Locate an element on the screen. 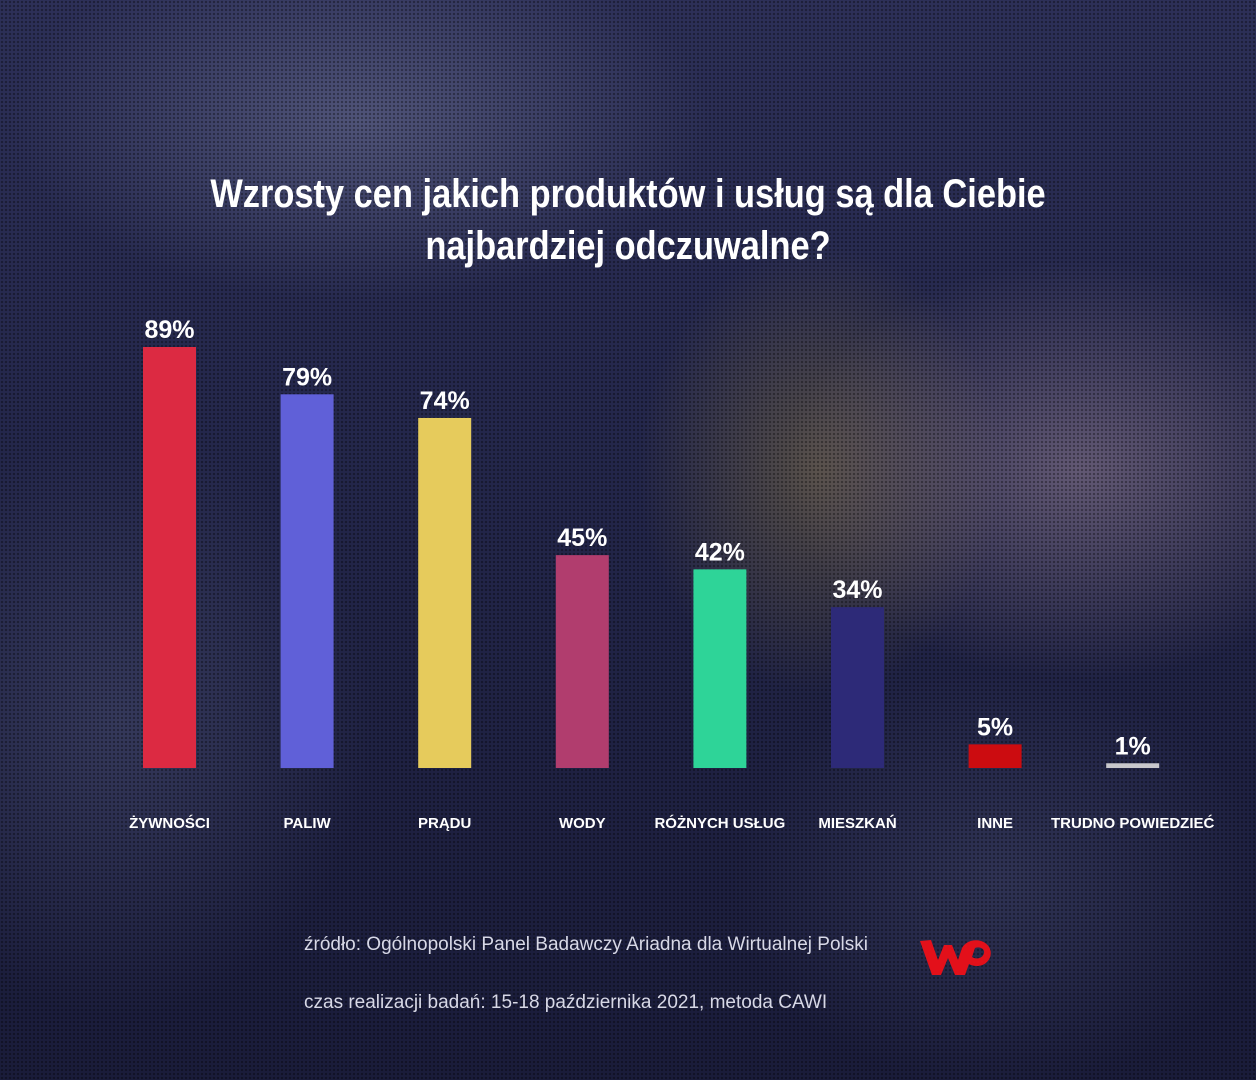  bar-mieszkan is located at coordinates (857, 687).